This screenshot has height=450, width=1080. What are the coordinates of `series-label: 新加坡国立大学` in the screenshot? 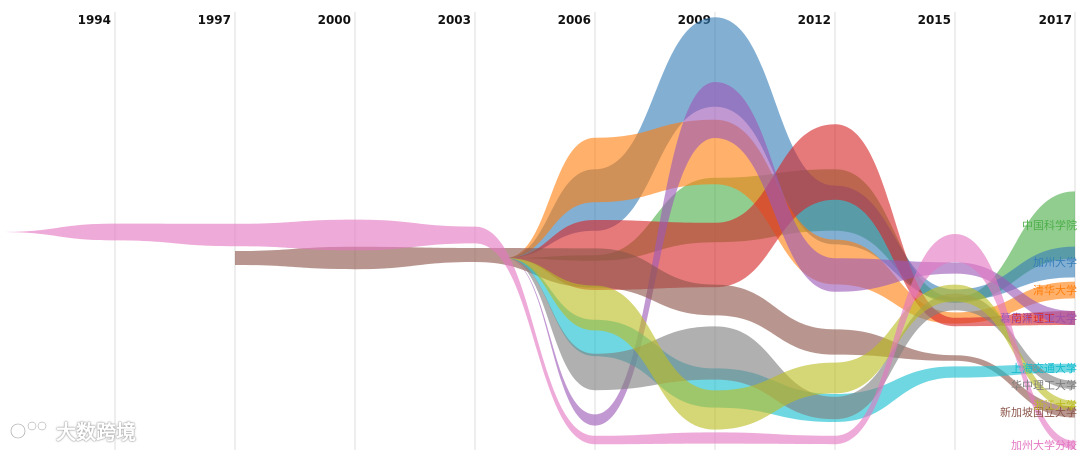 It's located at (1038, 412).